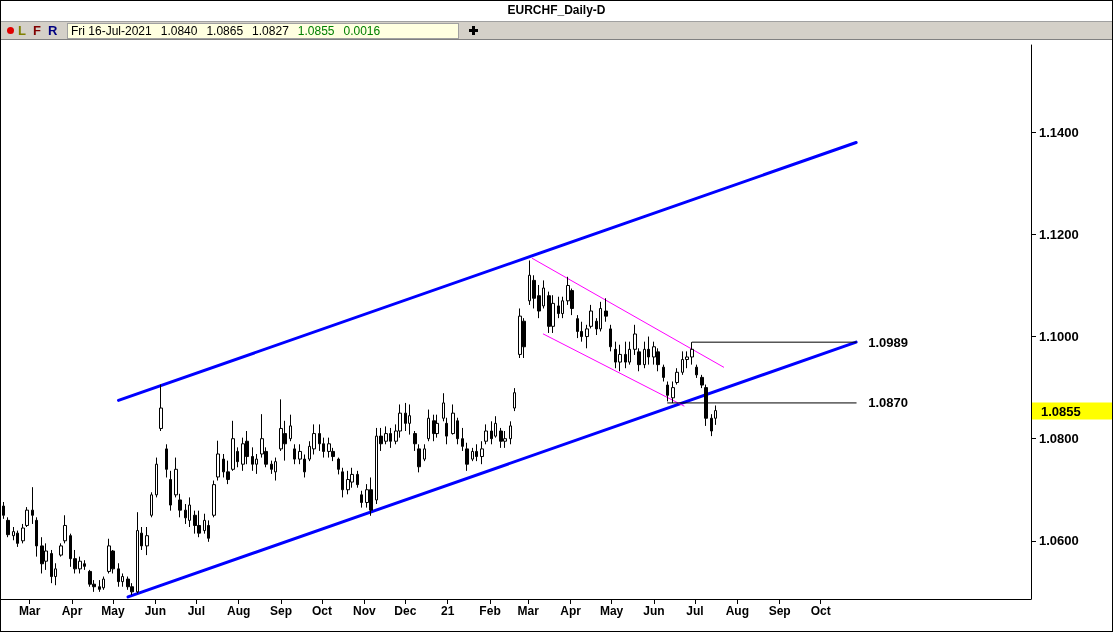 This screenshot has width=1113, height=632. I want to click on x-tick-label: Mar, so click(30, 611).